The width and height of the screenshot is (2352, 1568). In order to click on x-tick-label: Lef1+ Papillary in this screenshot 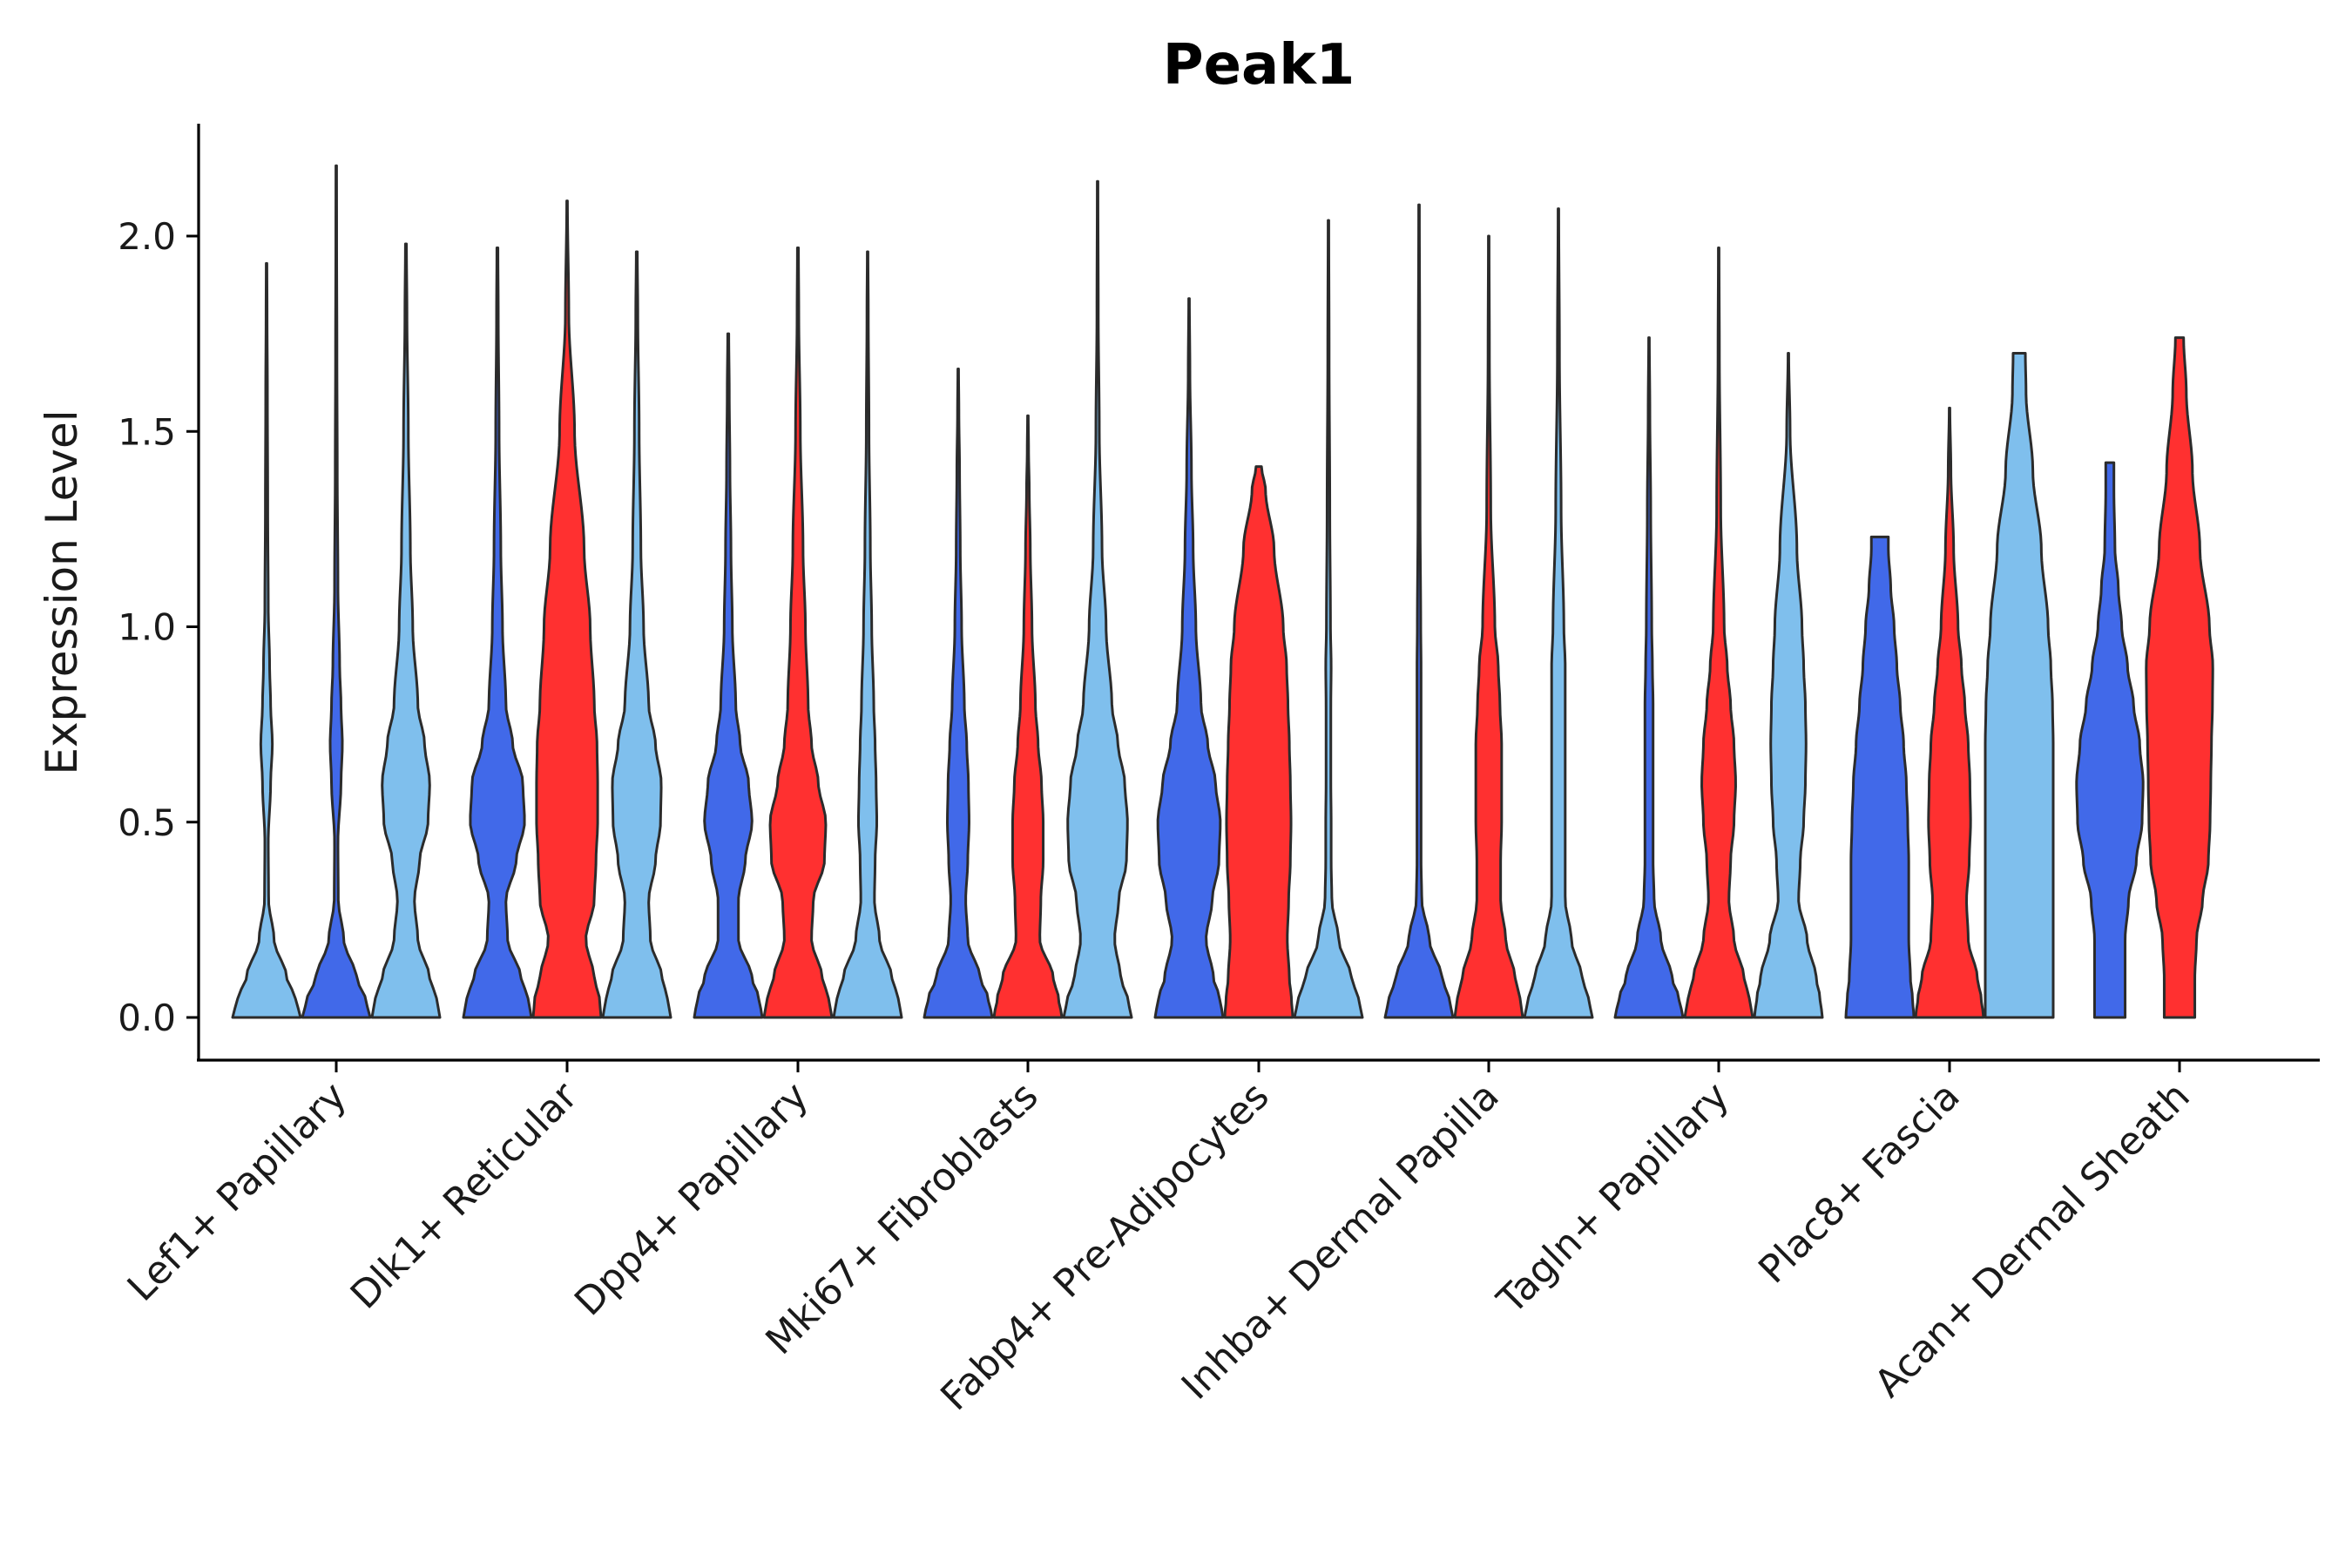, I will do `click(237, 1192)`.